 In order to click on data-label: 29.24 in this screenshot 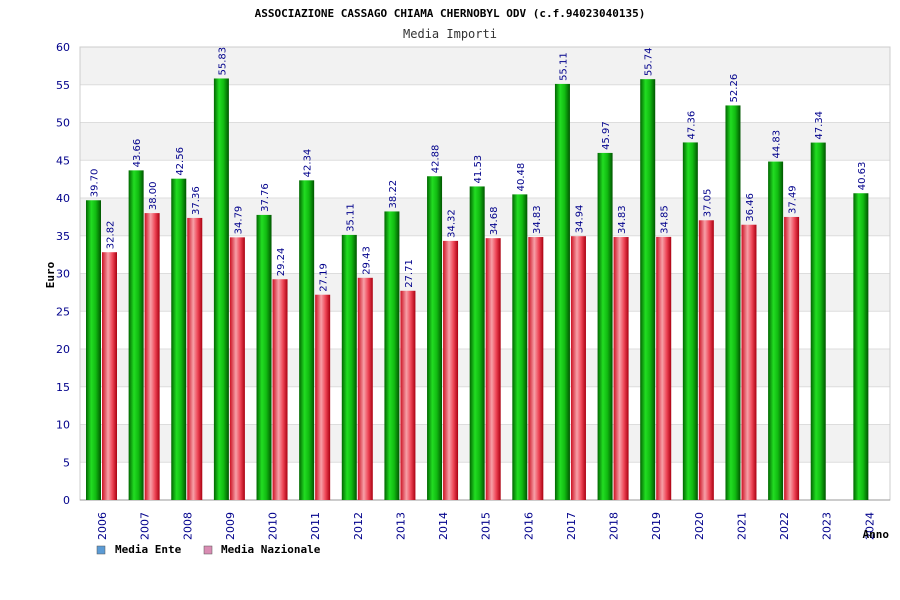, I will do `click(281, 262)`.